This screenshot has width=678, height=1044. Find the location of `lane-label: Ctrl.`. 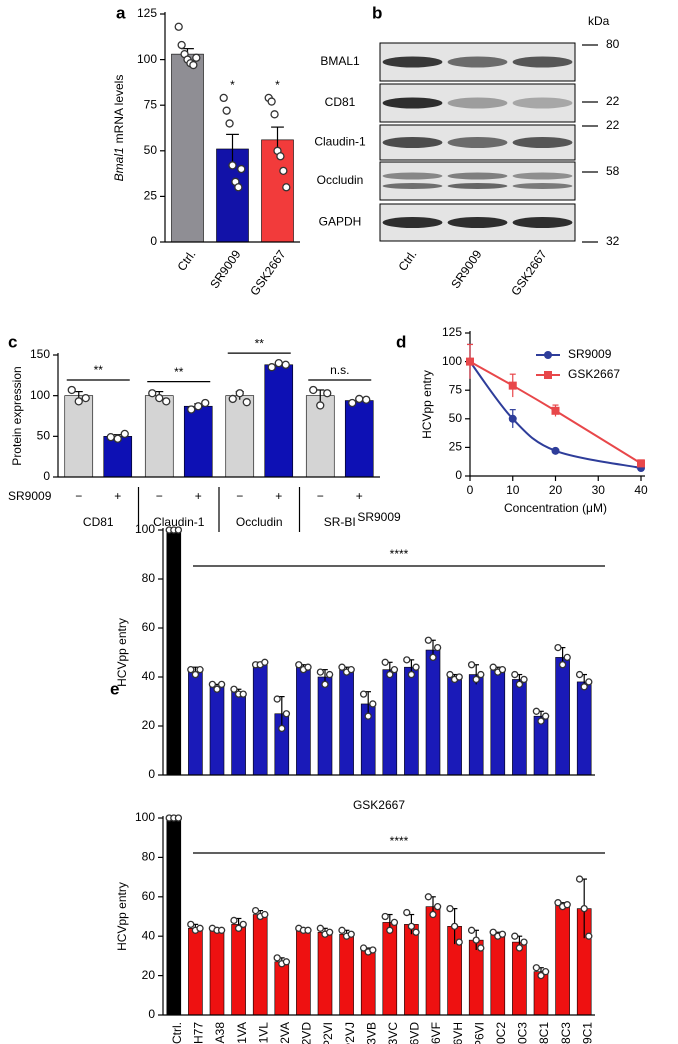

lane-label: Ctrl. is located at coordinates (407, 261).